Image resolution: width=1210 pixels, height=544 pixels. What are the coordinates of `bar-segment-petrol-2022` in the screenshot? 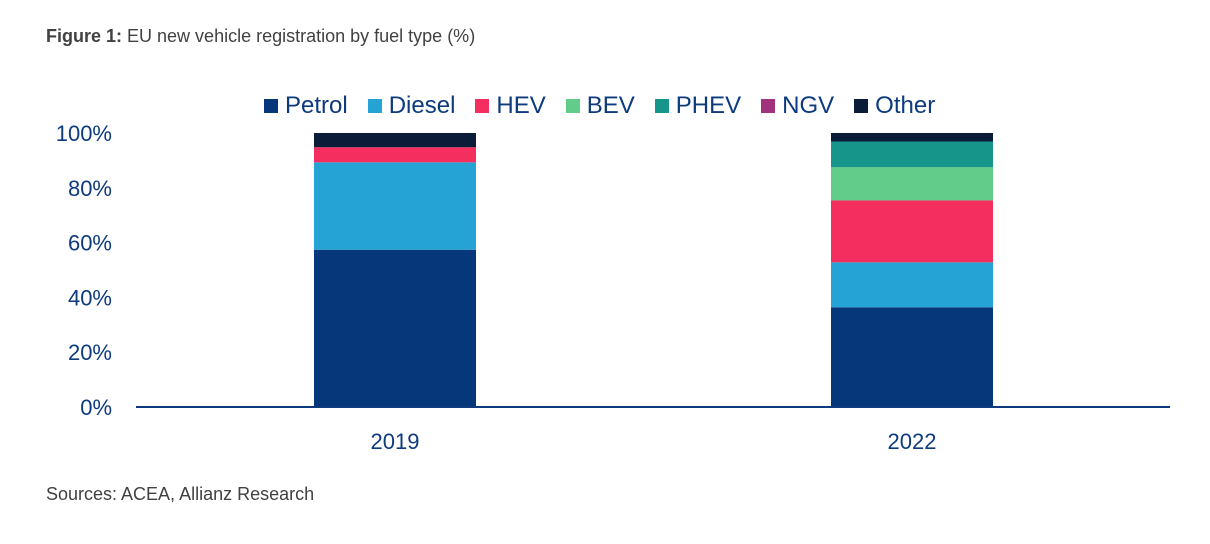 It's located at (912, 357).